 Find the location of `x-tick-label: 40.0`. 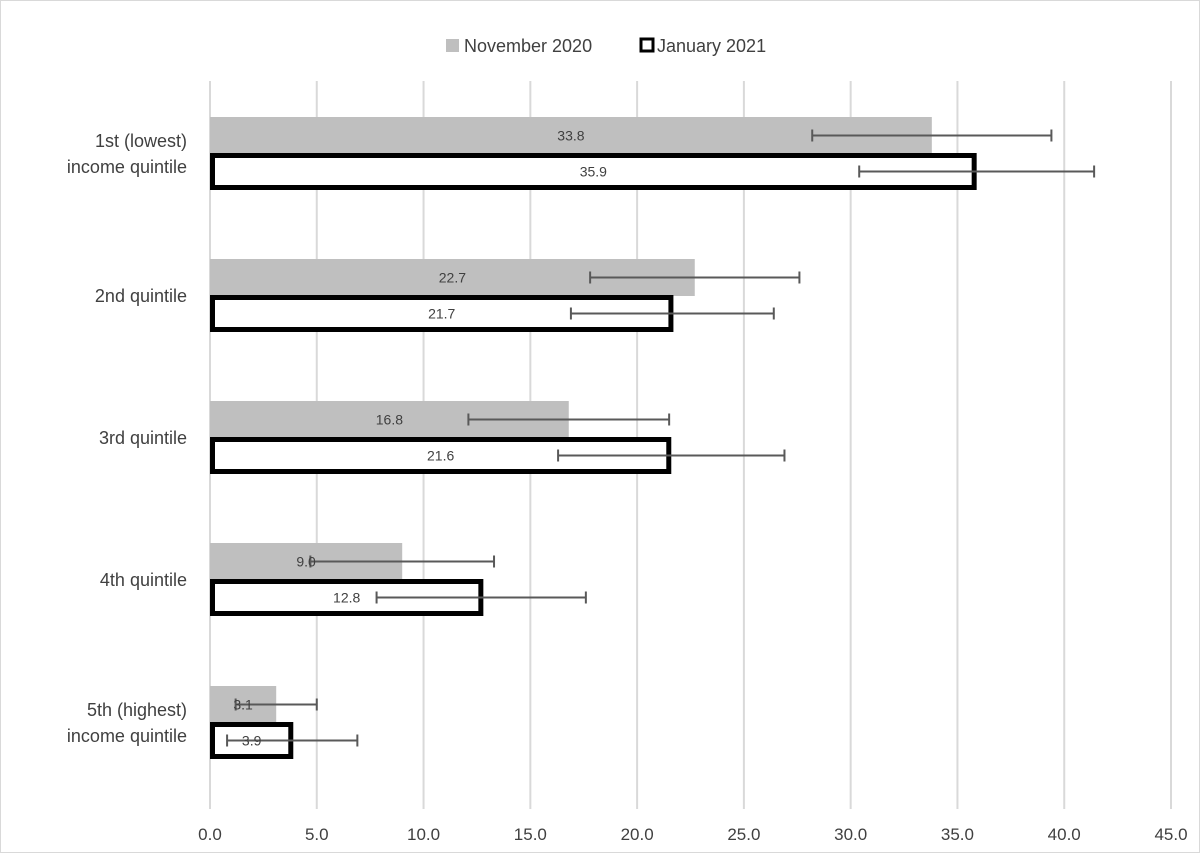

x-tick-label: 40.0 is located at coordinates (1064, 834).